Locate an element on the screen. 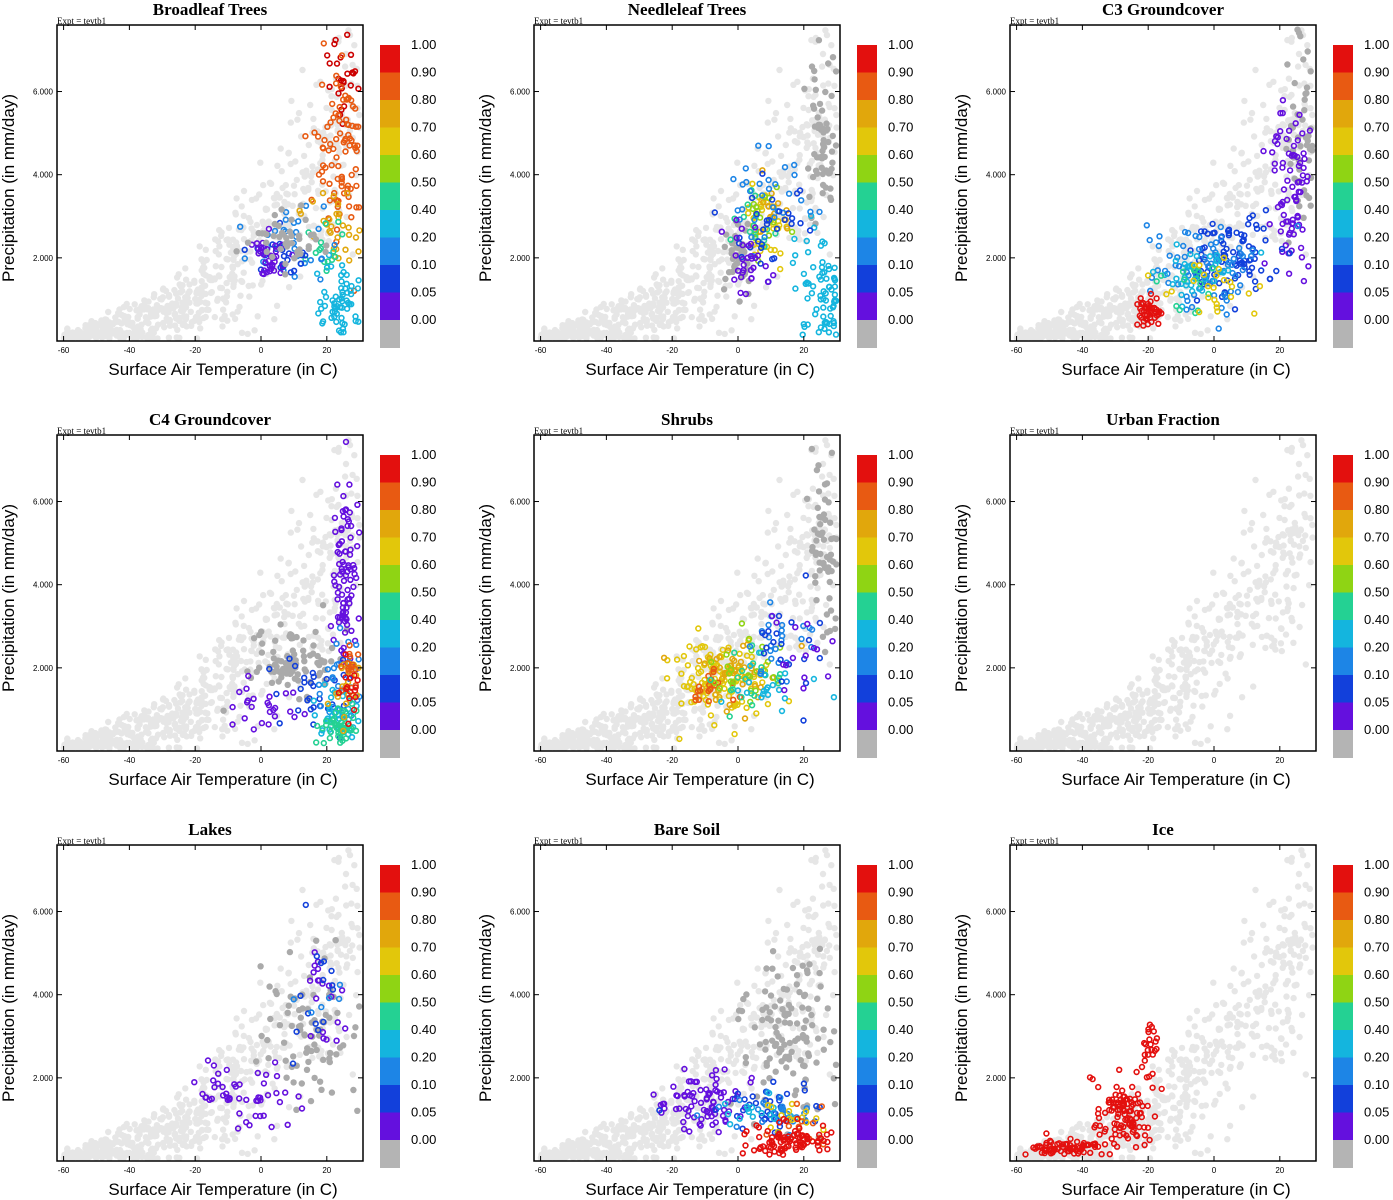 Image resolution: width=1393 pixels, height=1200 pixels. x-axis-label: Surface Air Temperature (in C) is located at coordinates (699, 369).